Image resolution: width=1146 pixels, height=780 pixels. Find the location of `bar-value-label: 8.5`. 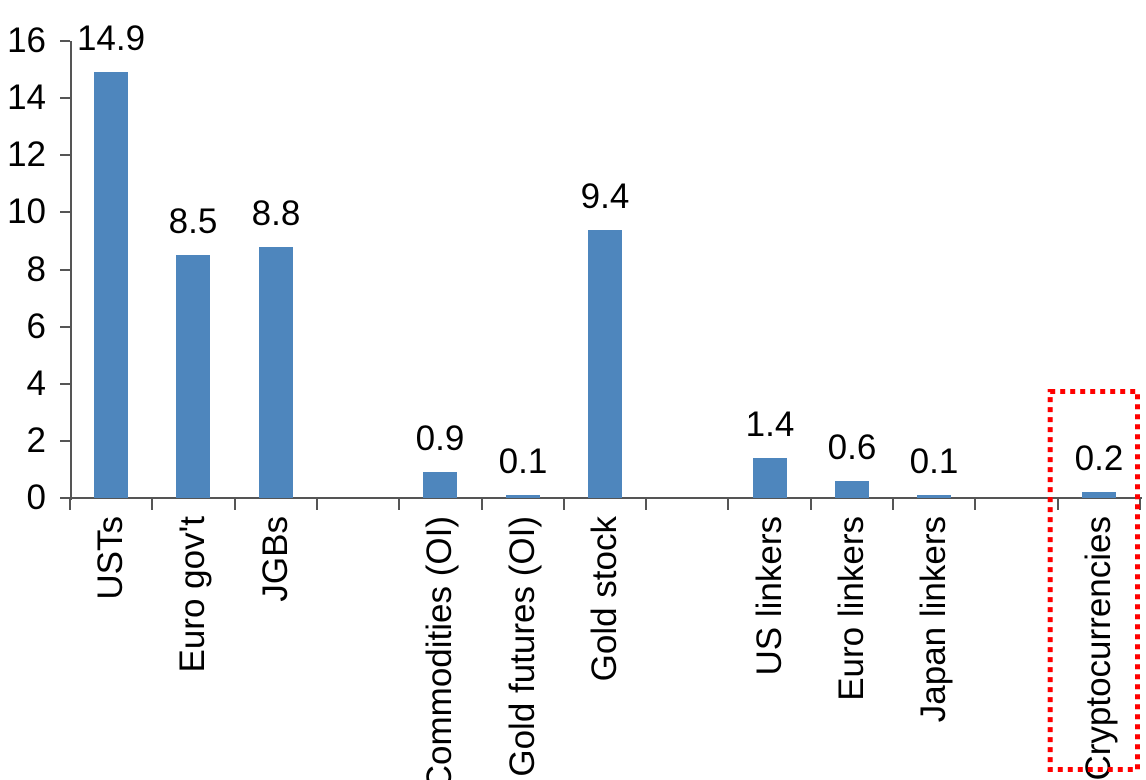

bar-value-label: 8.5 is located at coordinates (193, 222).